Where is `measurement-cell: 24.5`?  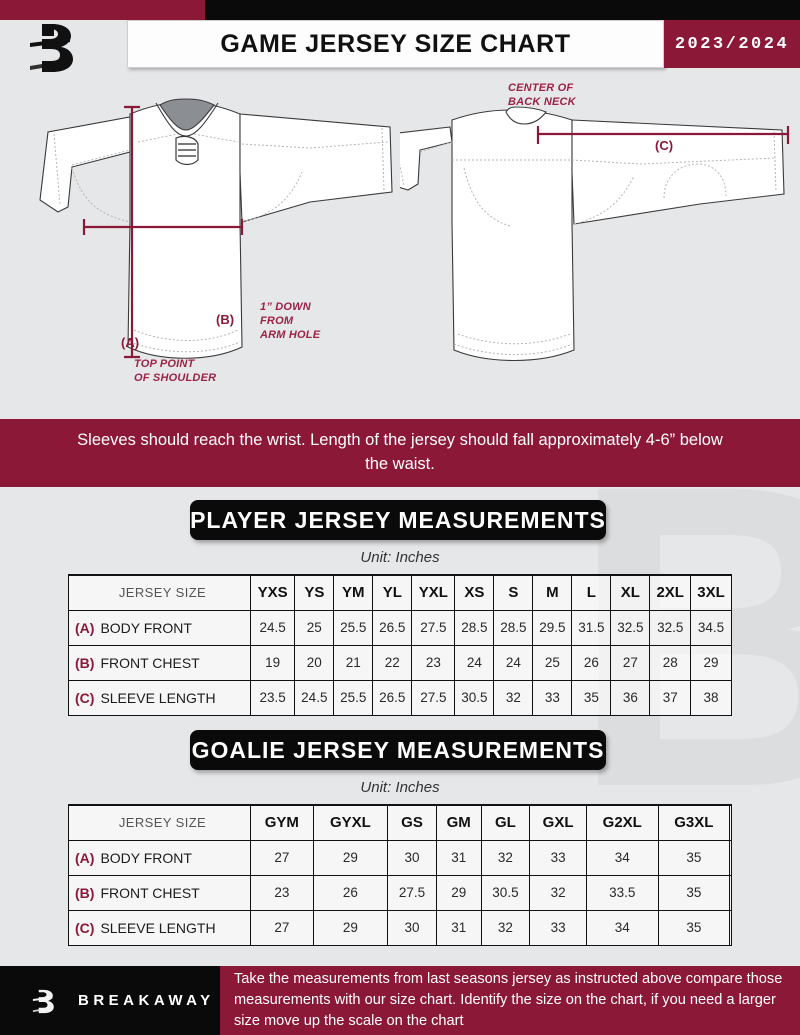 measurement-cell: 24.5 is located at coordinates (314, 697).